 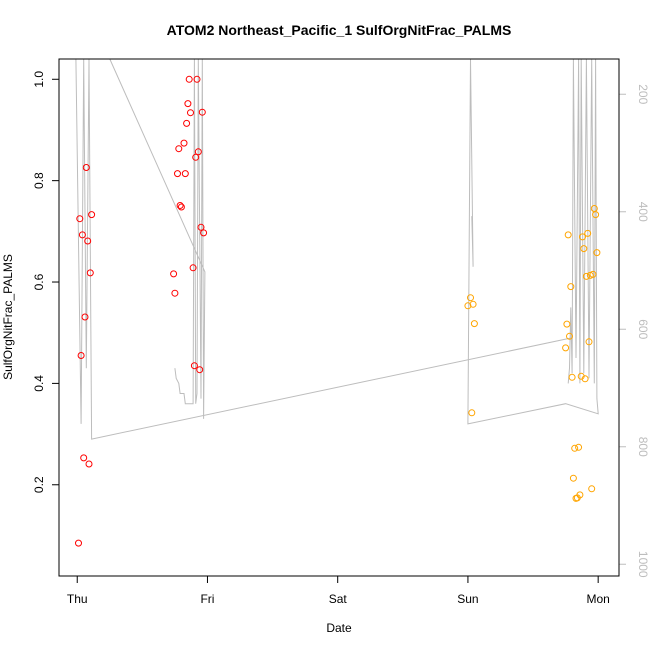 What do you see at coordinates (8, 317) in the screenshot?
I see `y-axis-label: SulfOrgNitFrac_PALMS` at bounding box center [8, 317].